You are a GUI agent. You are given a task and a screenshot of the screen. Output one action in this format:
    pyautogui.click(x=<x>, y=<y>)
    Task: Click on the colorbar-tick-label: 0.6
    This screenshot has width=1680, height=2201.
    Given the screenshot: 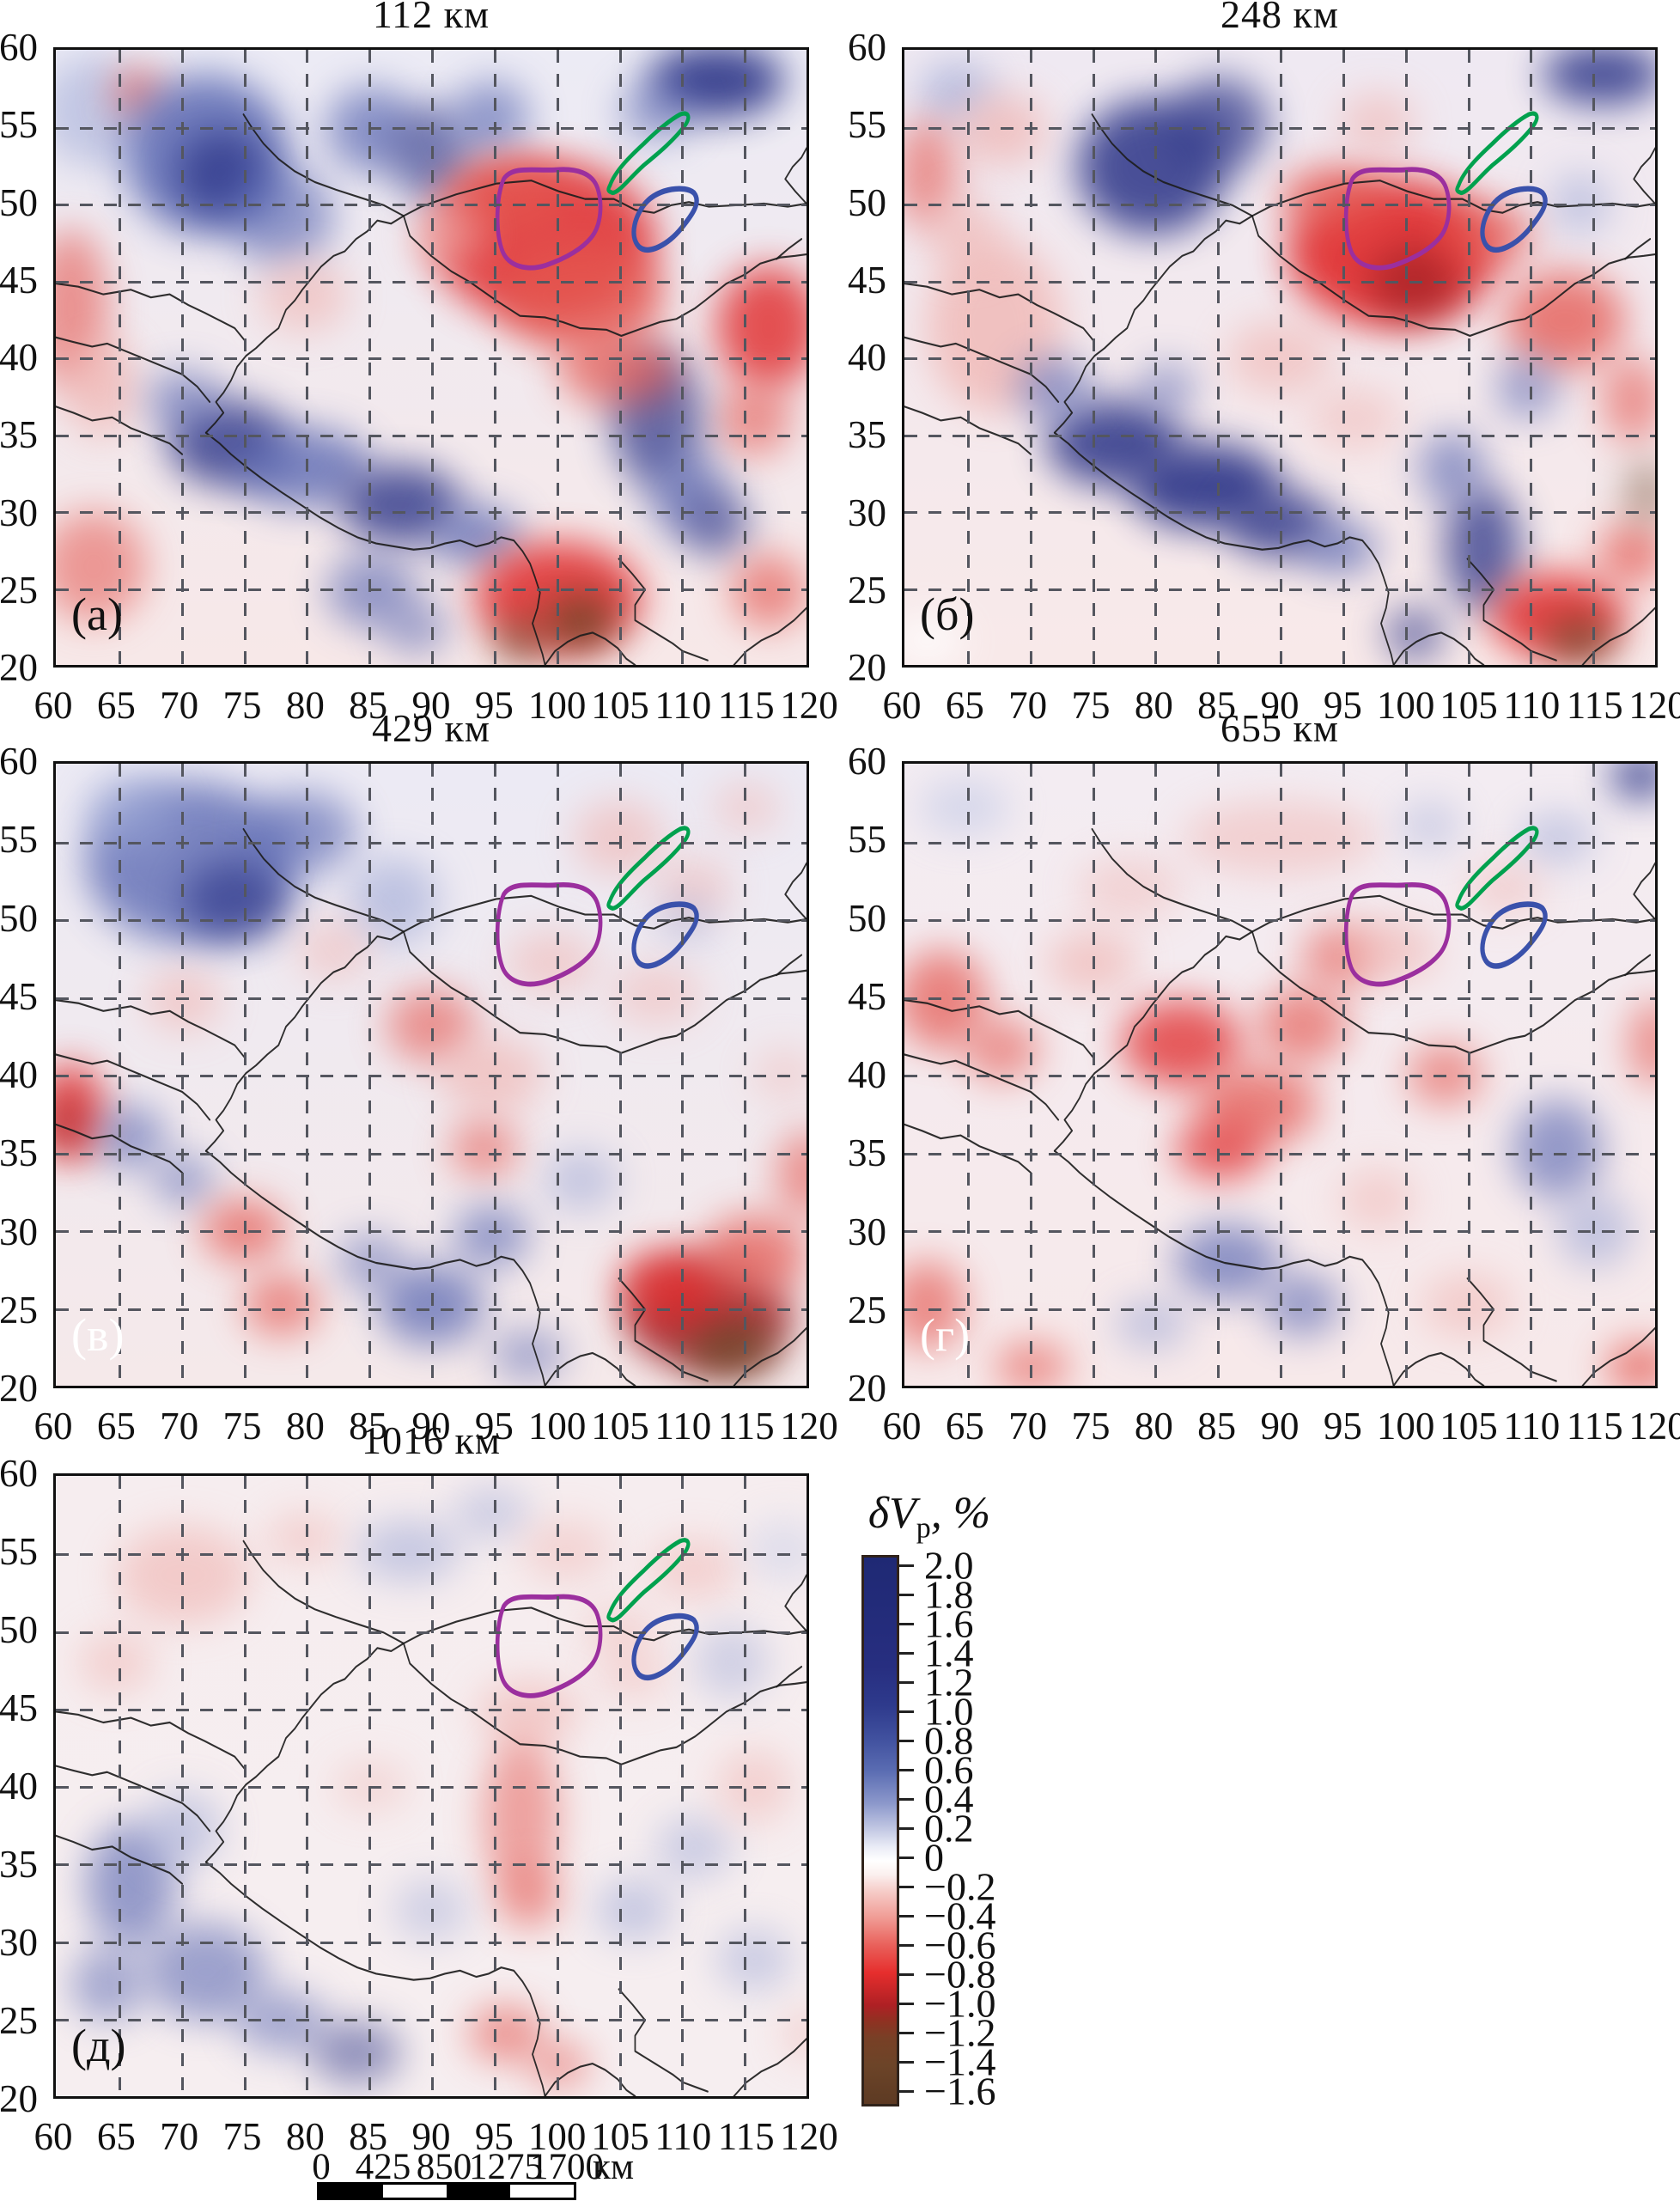 What is the action you would take?
    pyautogui.click(x=949, y=1769)
    